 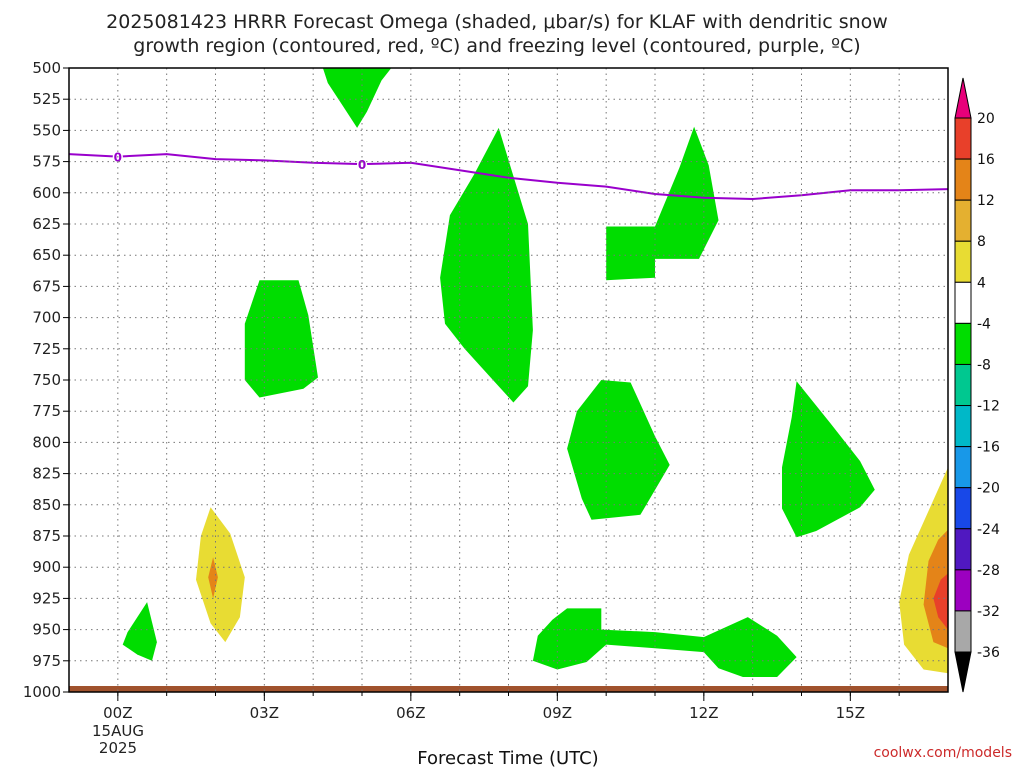 What do you see at coordinates (963, 98) in the screenshot?
I see `colorbar-top-arrow` at bounding box center [963, 98].